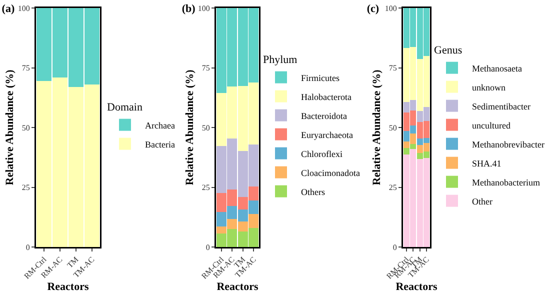 The height and width of the screenshot is (293, 550). I want to click on legend-label: Cloacimonadota, so click(330, 173).